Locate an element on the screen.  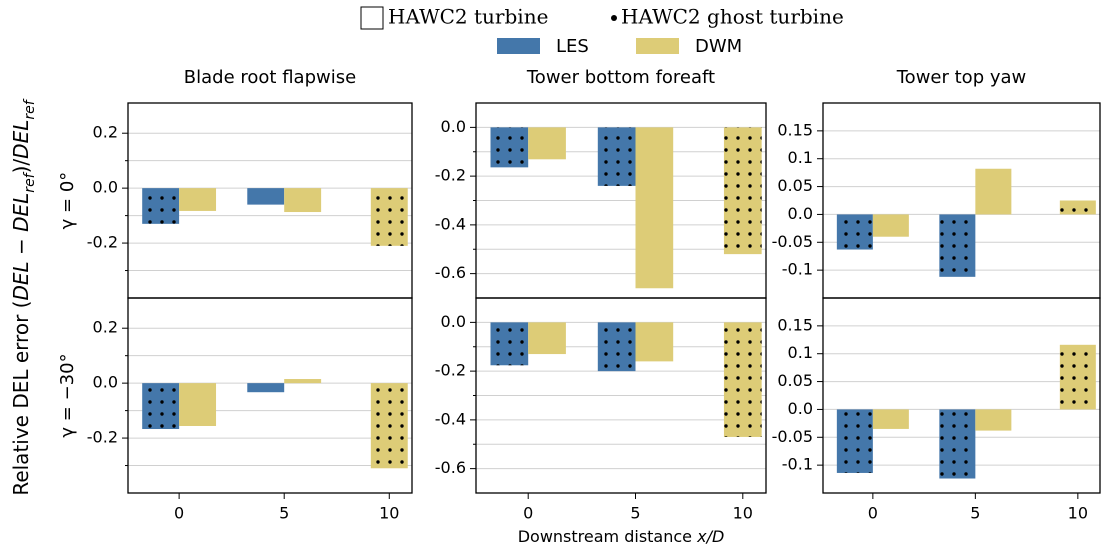
legend-label: HAWC2 turbine is located at coordinates (468, 17).